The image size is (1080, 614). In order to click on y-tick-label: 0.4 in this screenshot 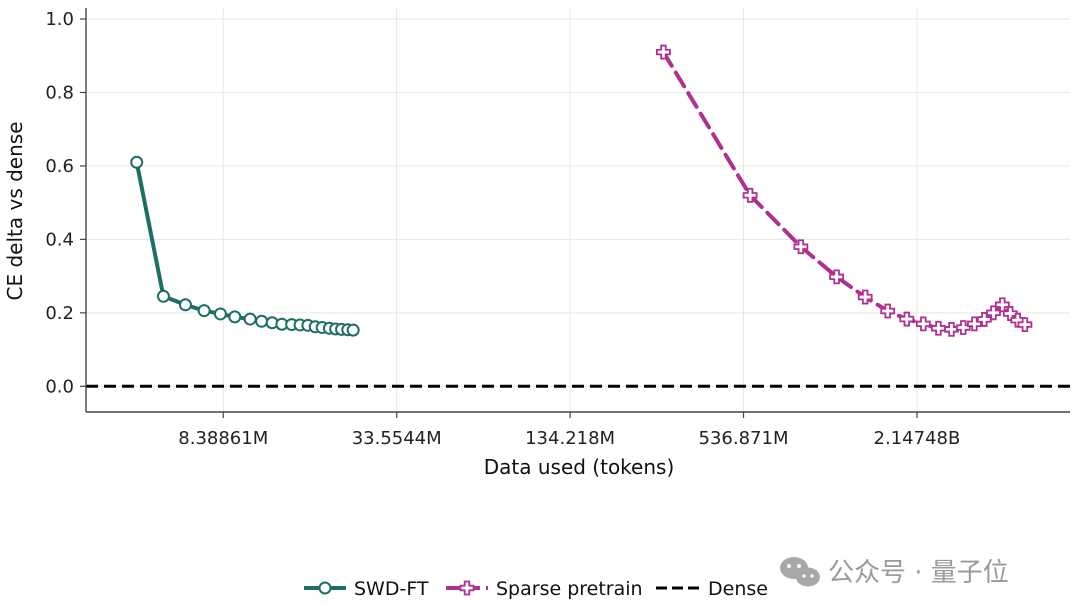, I will do `click(59, 239)`.